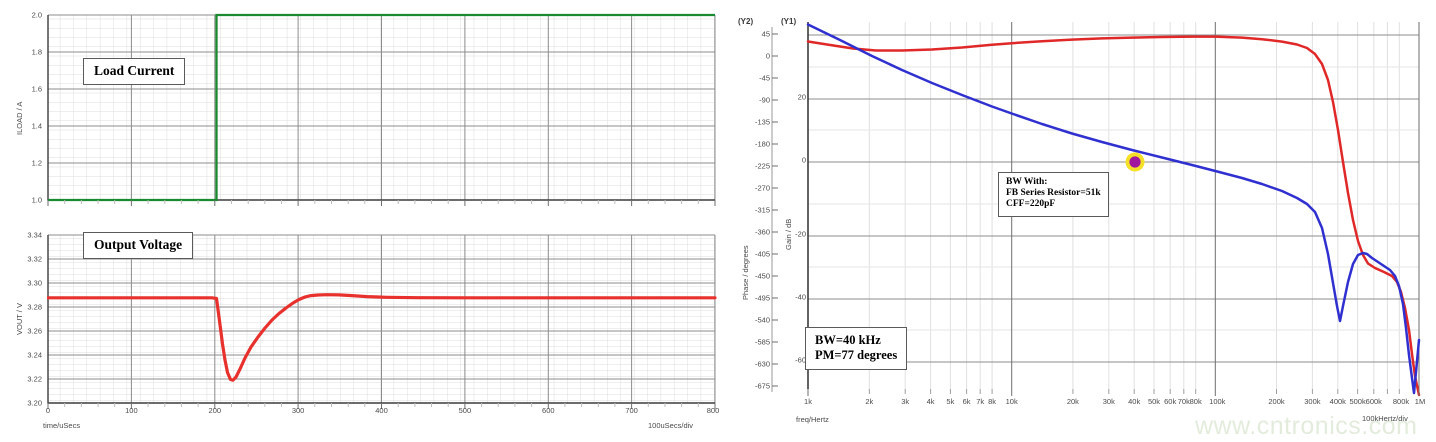 This screenshot has height=442, width=1436. I want to click on load-current-y-axis-title: ILOAD / A, so click(19, 118).